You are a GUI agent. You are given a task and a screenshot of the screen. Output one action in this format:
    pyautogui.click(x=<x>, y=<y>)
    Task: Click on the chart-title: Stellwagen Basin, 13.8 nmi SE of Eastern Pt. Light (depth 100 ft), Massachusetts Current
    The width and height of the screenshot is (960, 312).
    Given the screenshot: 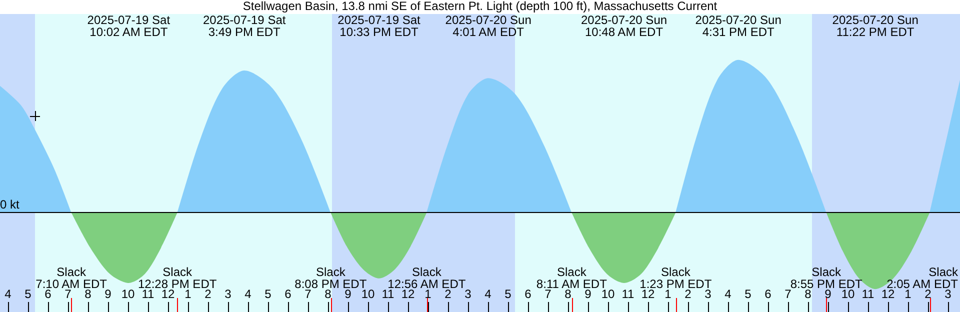 What is the action you would take?
    pyautogui.click(x=480, y=6)
    